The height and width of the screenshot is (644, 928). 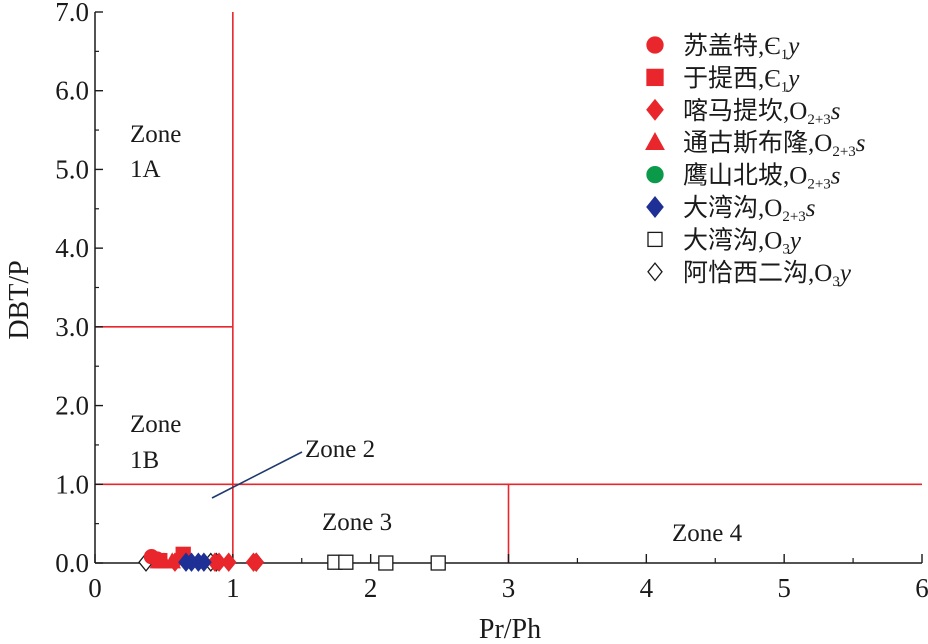 I want to click on y-tick-label: 0.0, so click(x=72, y=563).